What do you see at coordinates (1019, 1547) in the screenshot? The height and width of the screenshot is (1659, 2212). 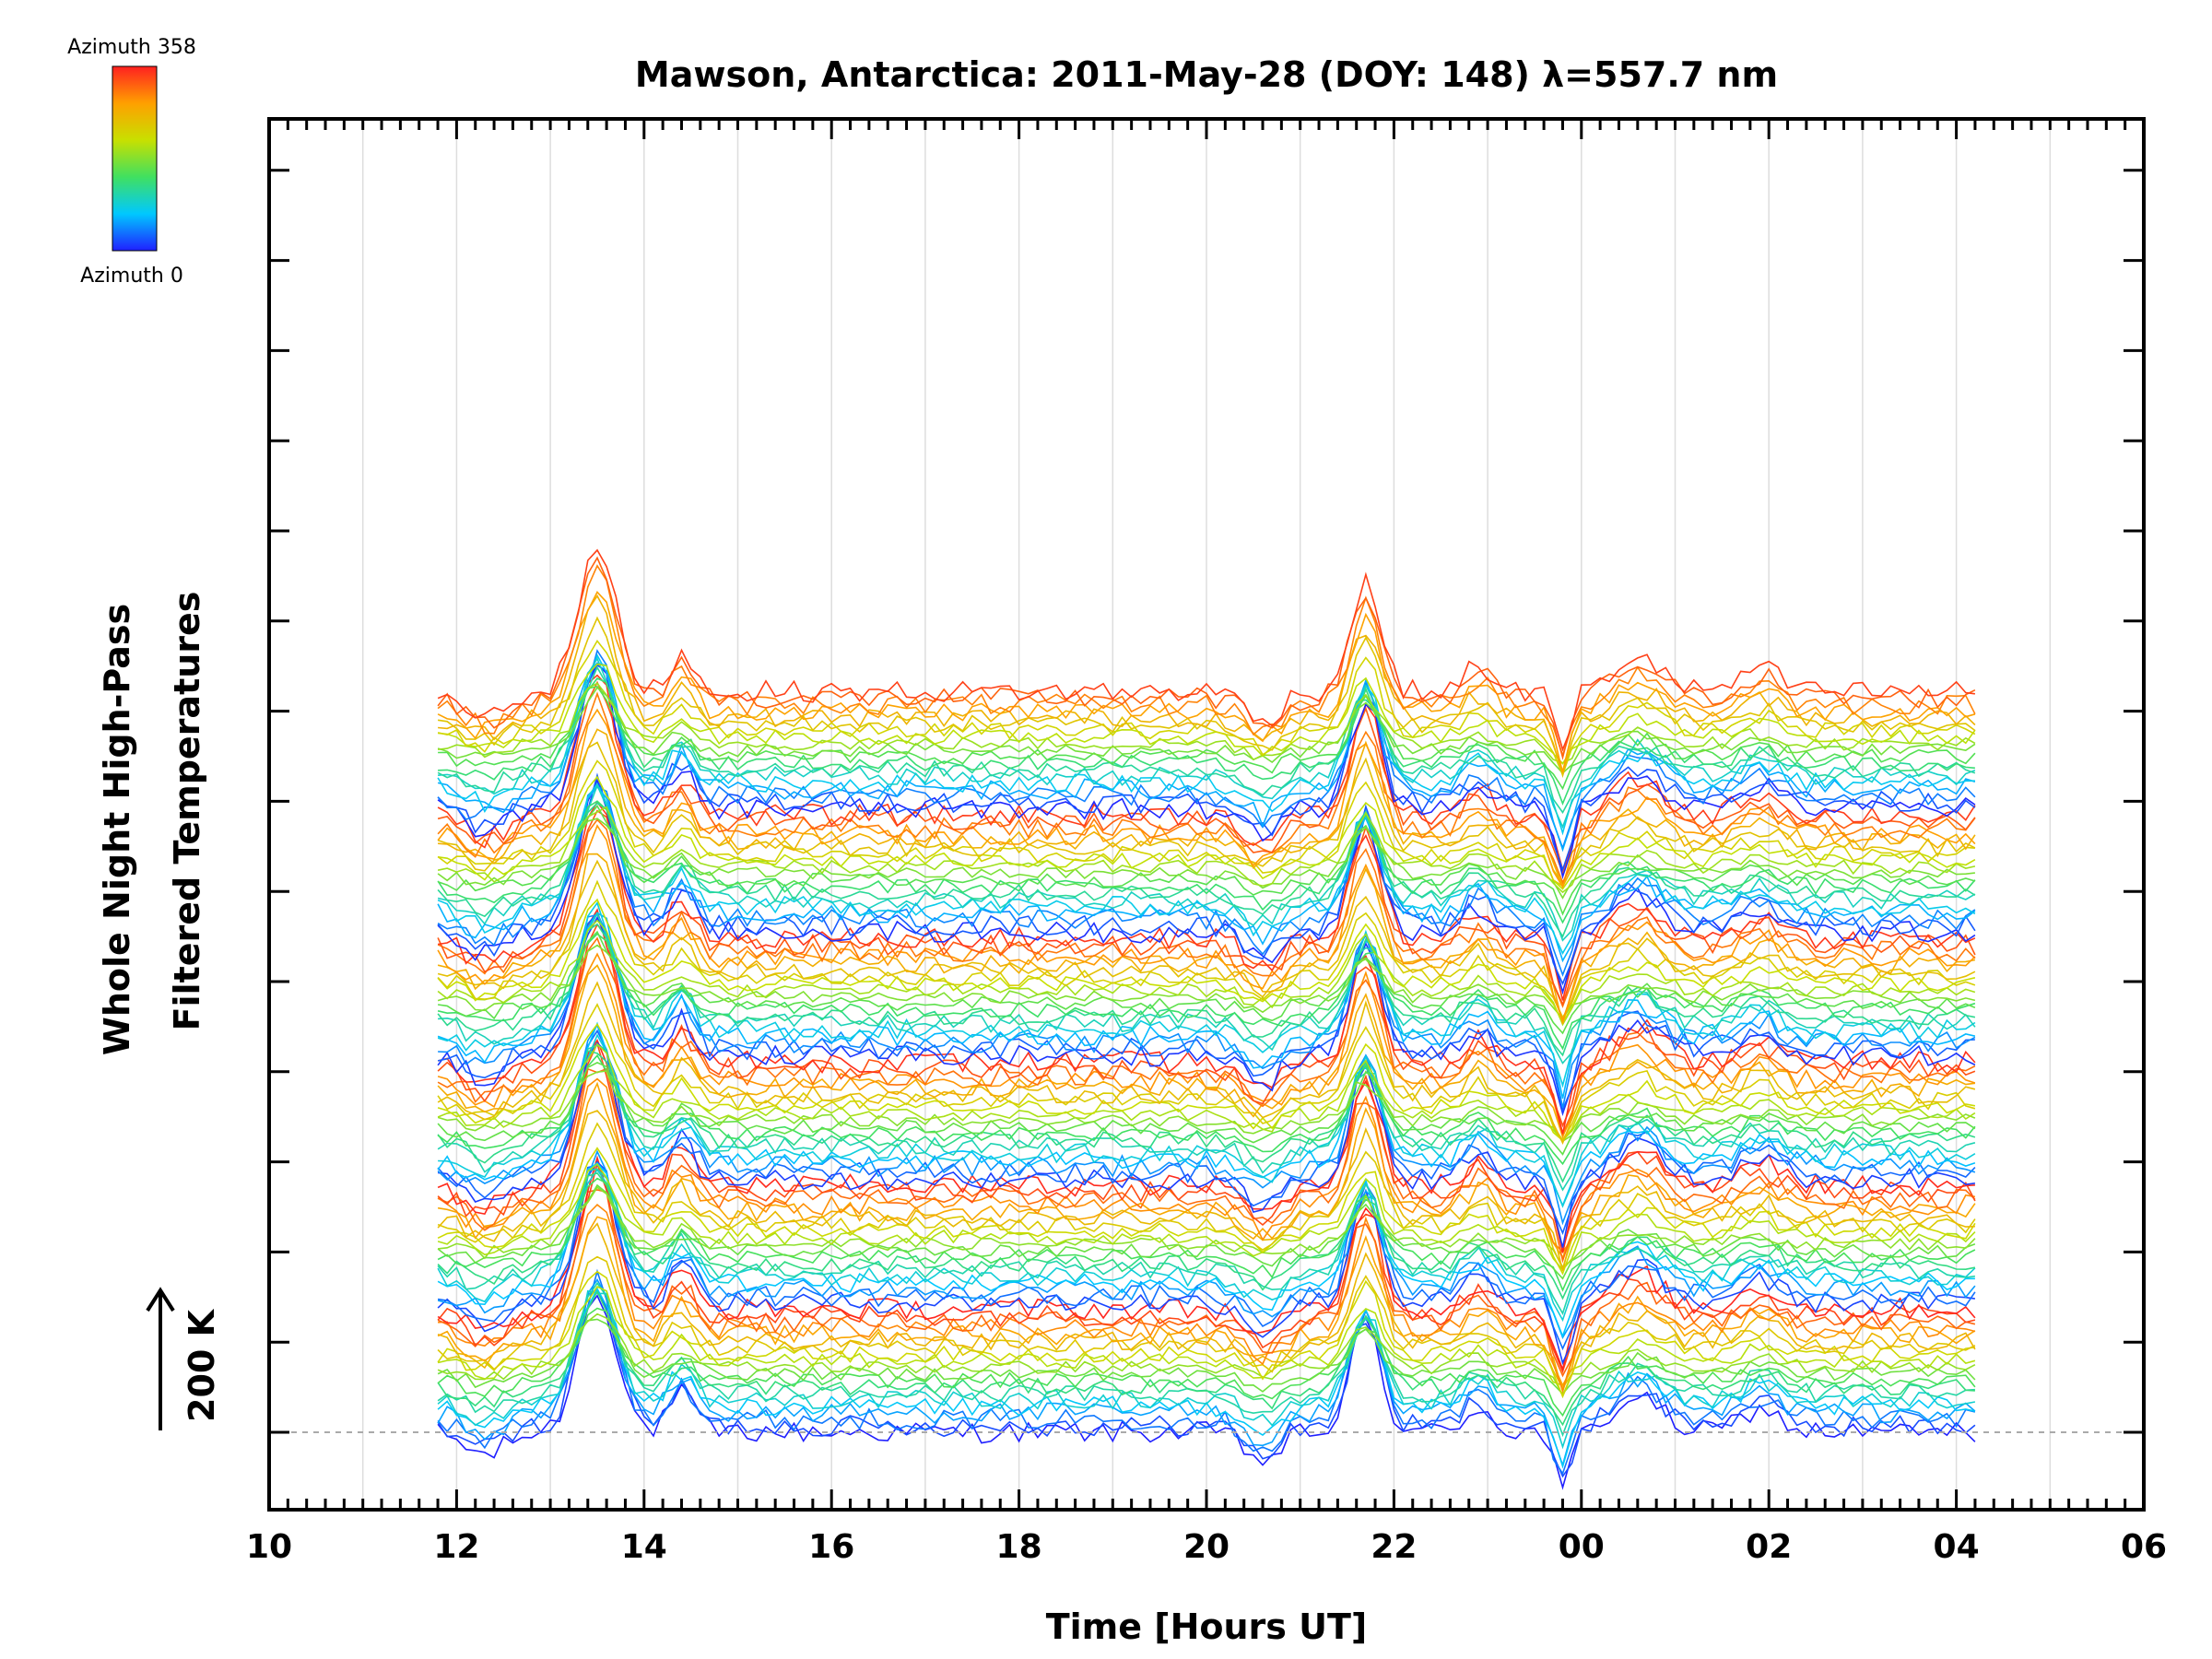 I see `x-tick-label: 18` at bounding box center [1019, 1547].